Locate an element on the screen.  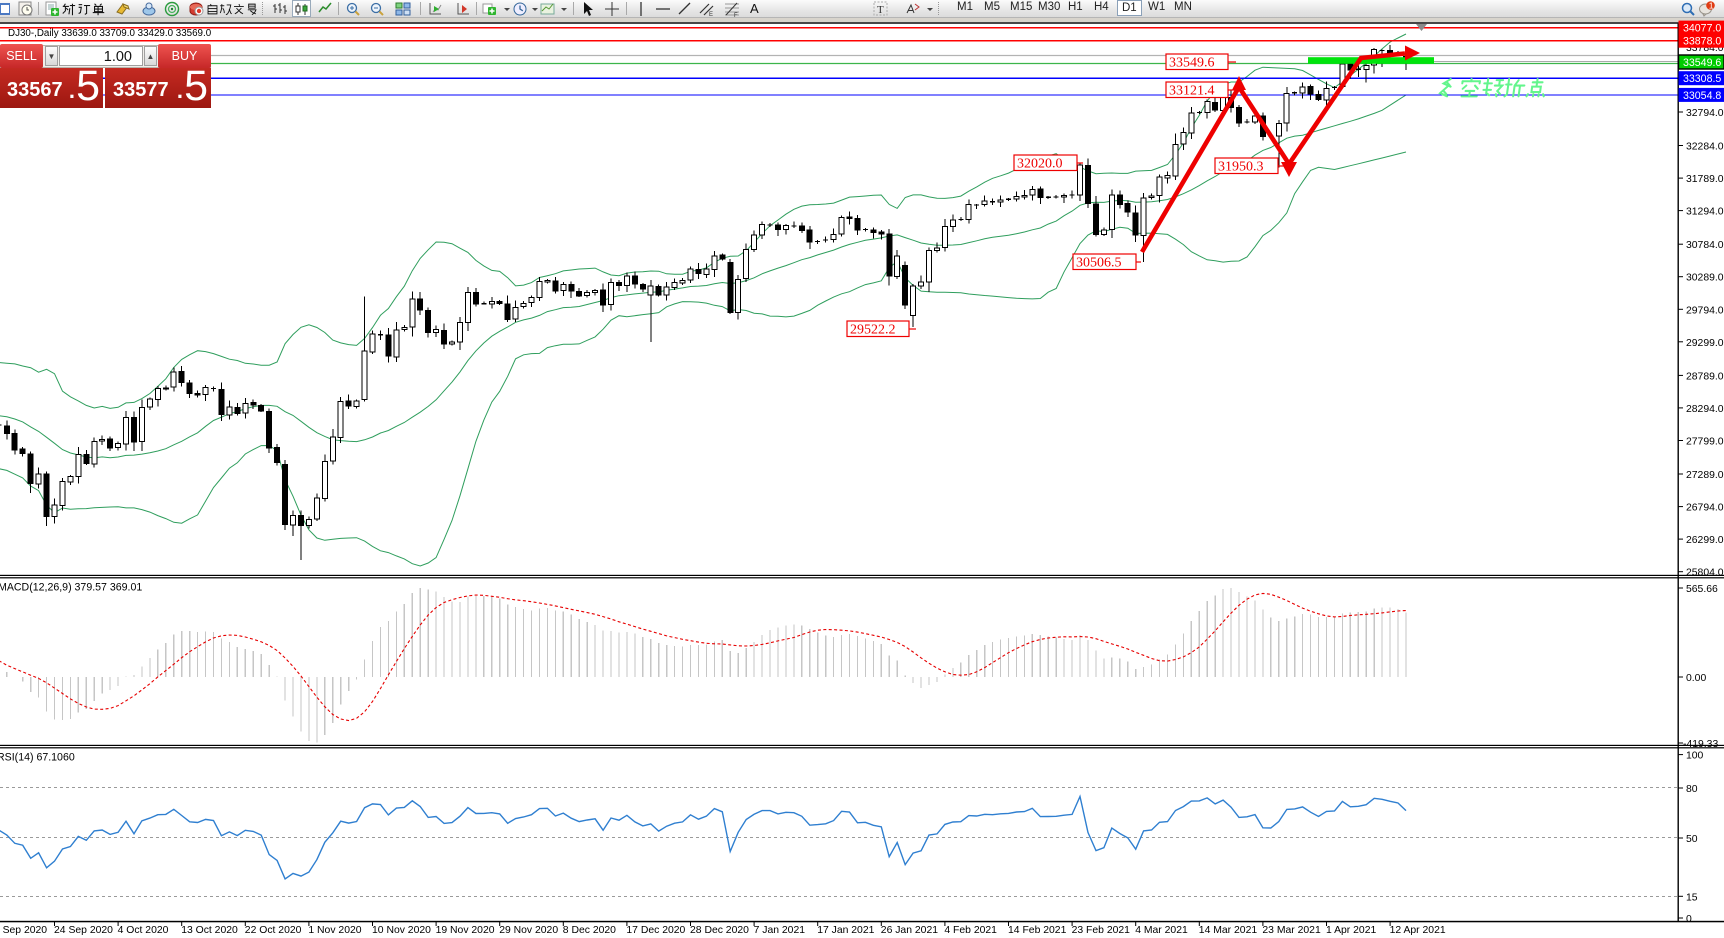
svg-text: 31789.0 is located at coordinates (1705, 179).